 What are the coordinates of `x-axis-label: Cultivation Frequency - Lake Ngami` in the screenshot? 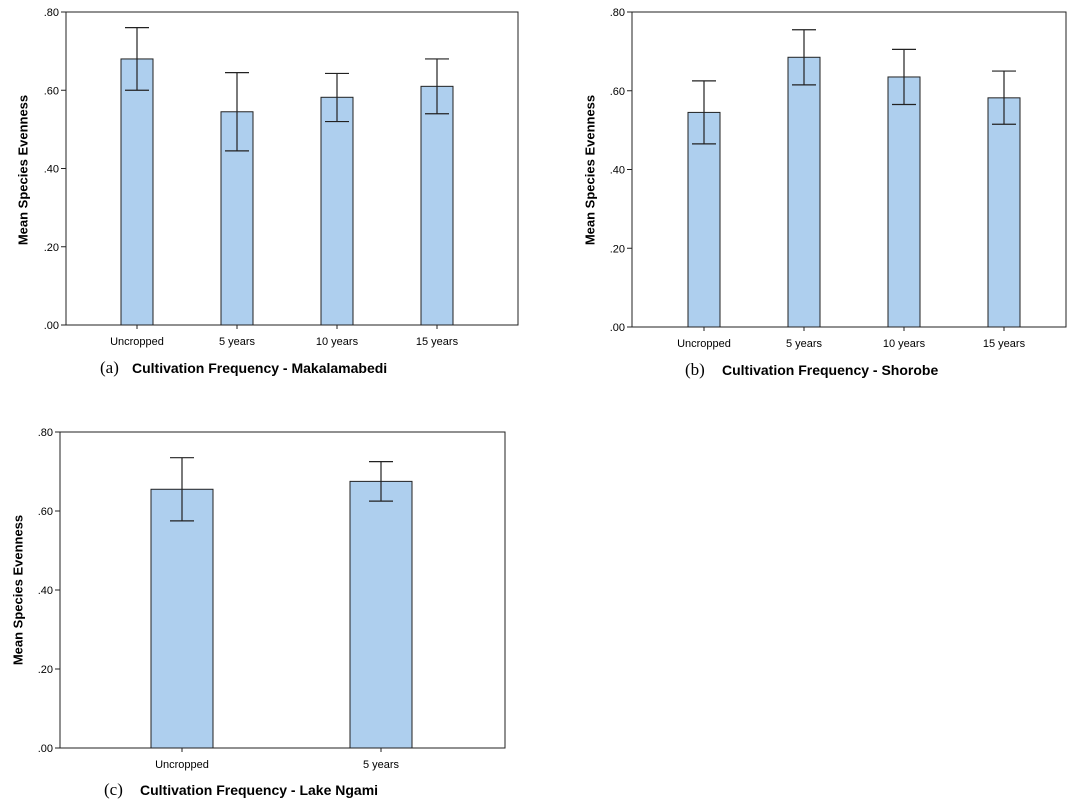 It's located at (259, 790).